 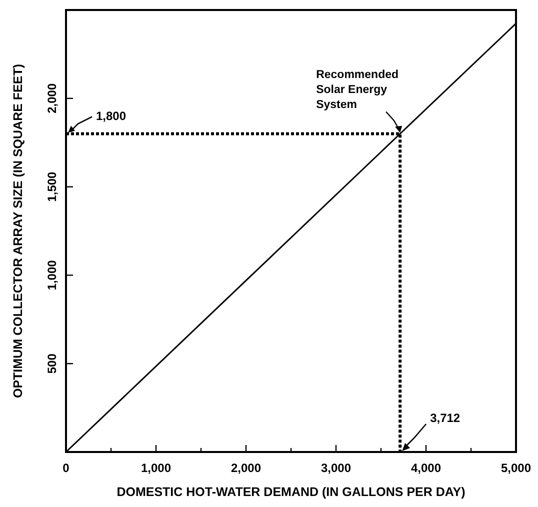 I want to click on x-tick-label: 2,000, so click(x=246, y=468).